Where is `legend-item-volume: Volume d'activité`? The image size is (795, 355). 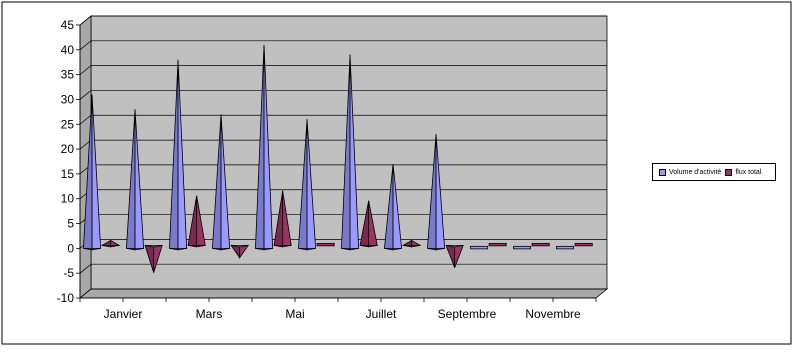
legend-item-volume: Volume d'activité is located at coordinates (690, 172).